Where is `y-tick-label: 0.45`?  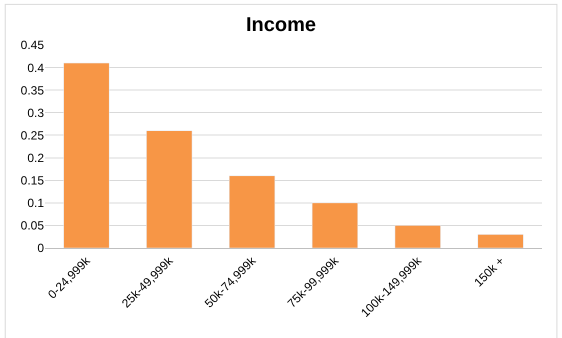 y-tick-label: 0.45 is located at coordinates (32, 45).